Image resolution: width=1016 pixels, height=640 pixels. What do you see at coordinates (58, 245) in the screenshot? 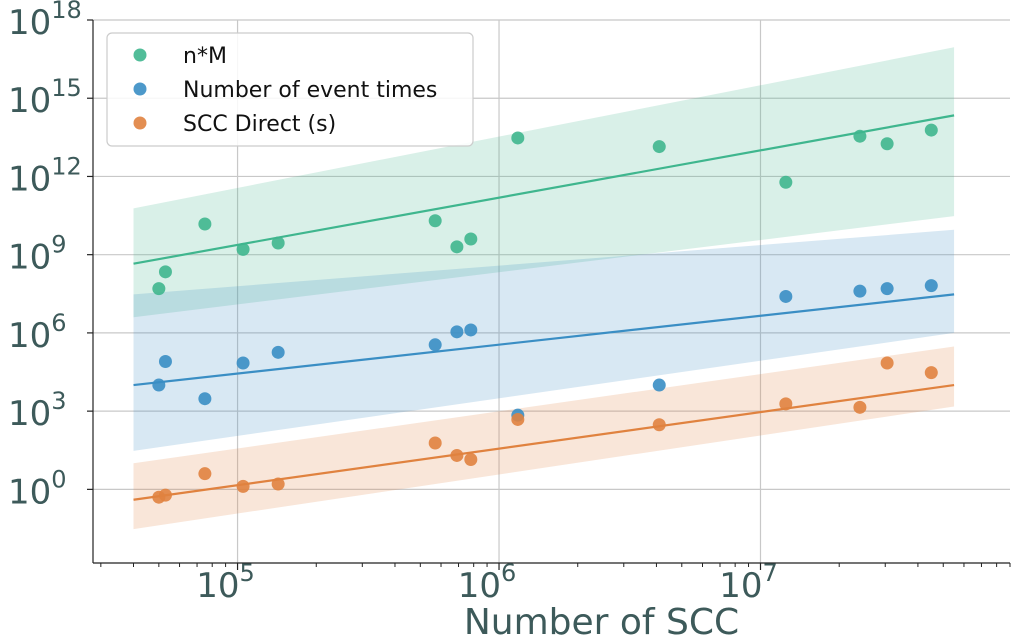
I see `y-tick-exp-3: 9` at bounding box center [58, 245].